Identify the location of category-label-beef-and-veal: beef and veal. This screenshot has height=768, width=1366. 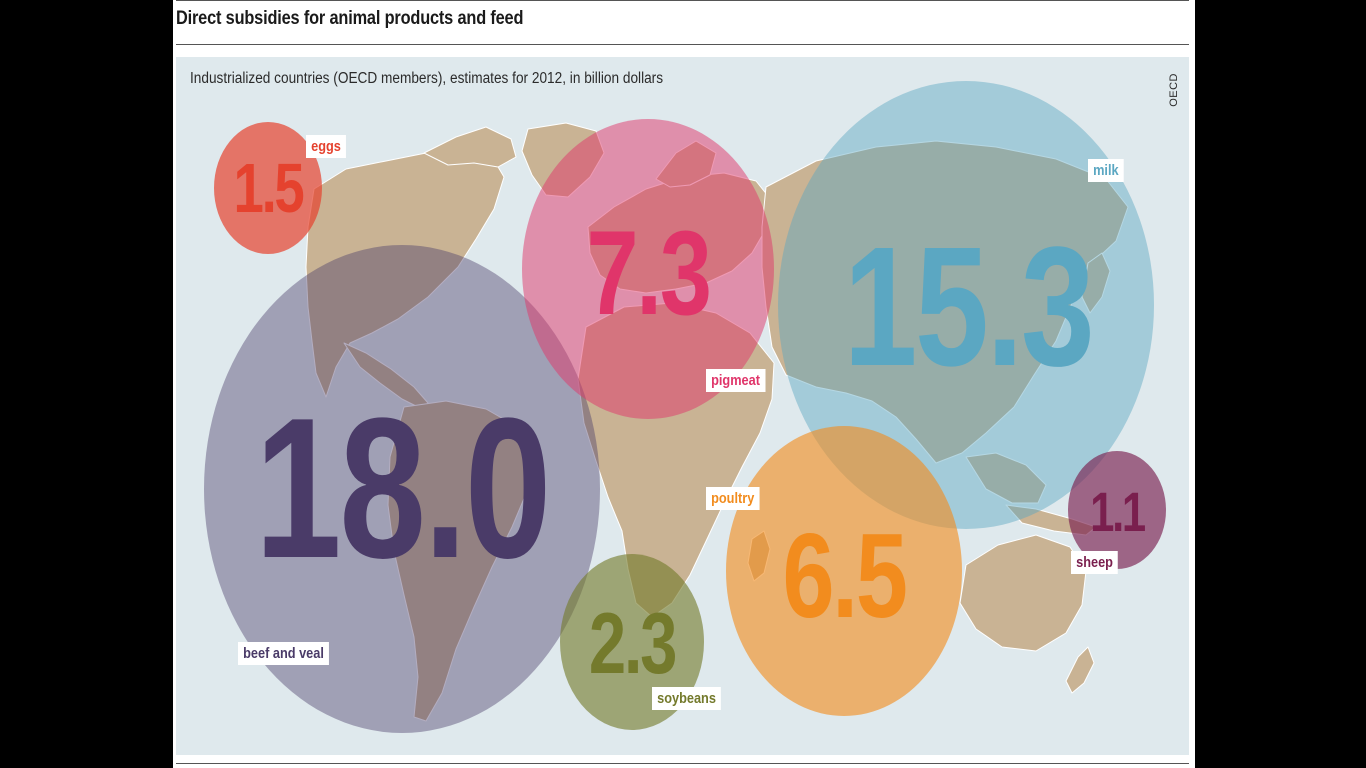
(283, 653).